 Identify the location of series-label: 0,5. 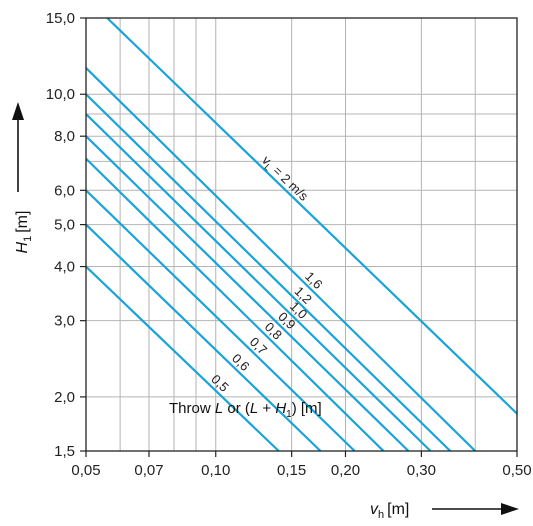
(219, 382).